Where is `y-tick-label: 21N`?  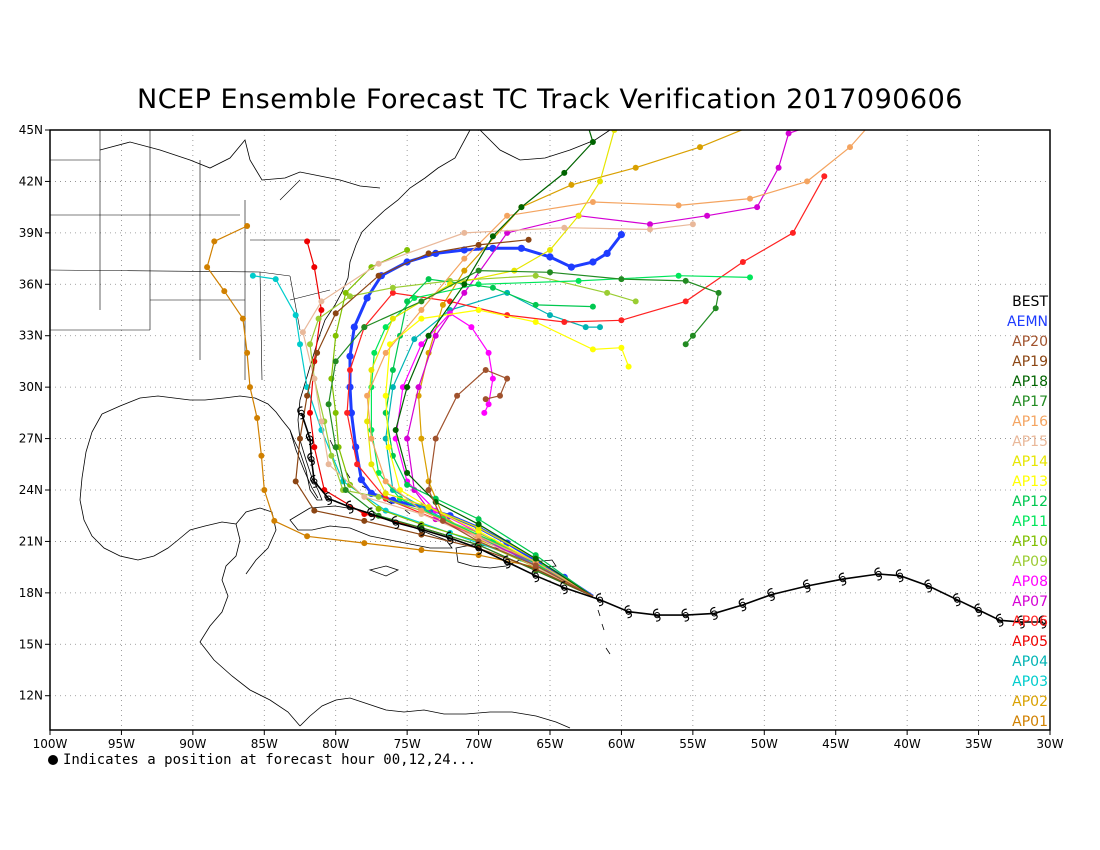 y-tick-label: 21N is located at coordinates (31, 541).